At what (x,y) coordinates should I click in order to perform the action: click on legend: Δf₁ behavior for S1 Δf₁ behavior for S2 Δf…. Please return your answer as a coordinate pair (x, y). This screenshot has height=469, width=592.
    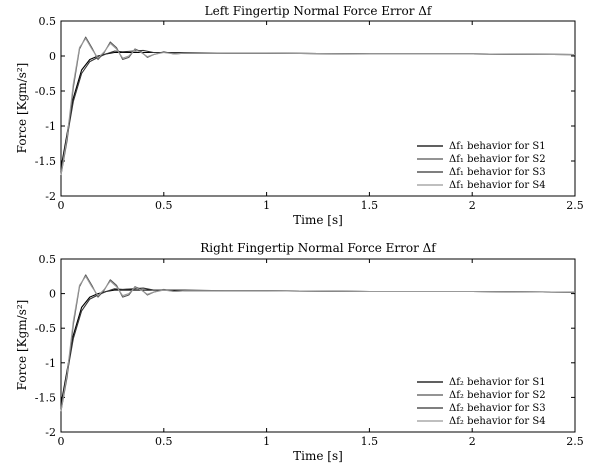
    Looking at the image, I should click on (481, 166).